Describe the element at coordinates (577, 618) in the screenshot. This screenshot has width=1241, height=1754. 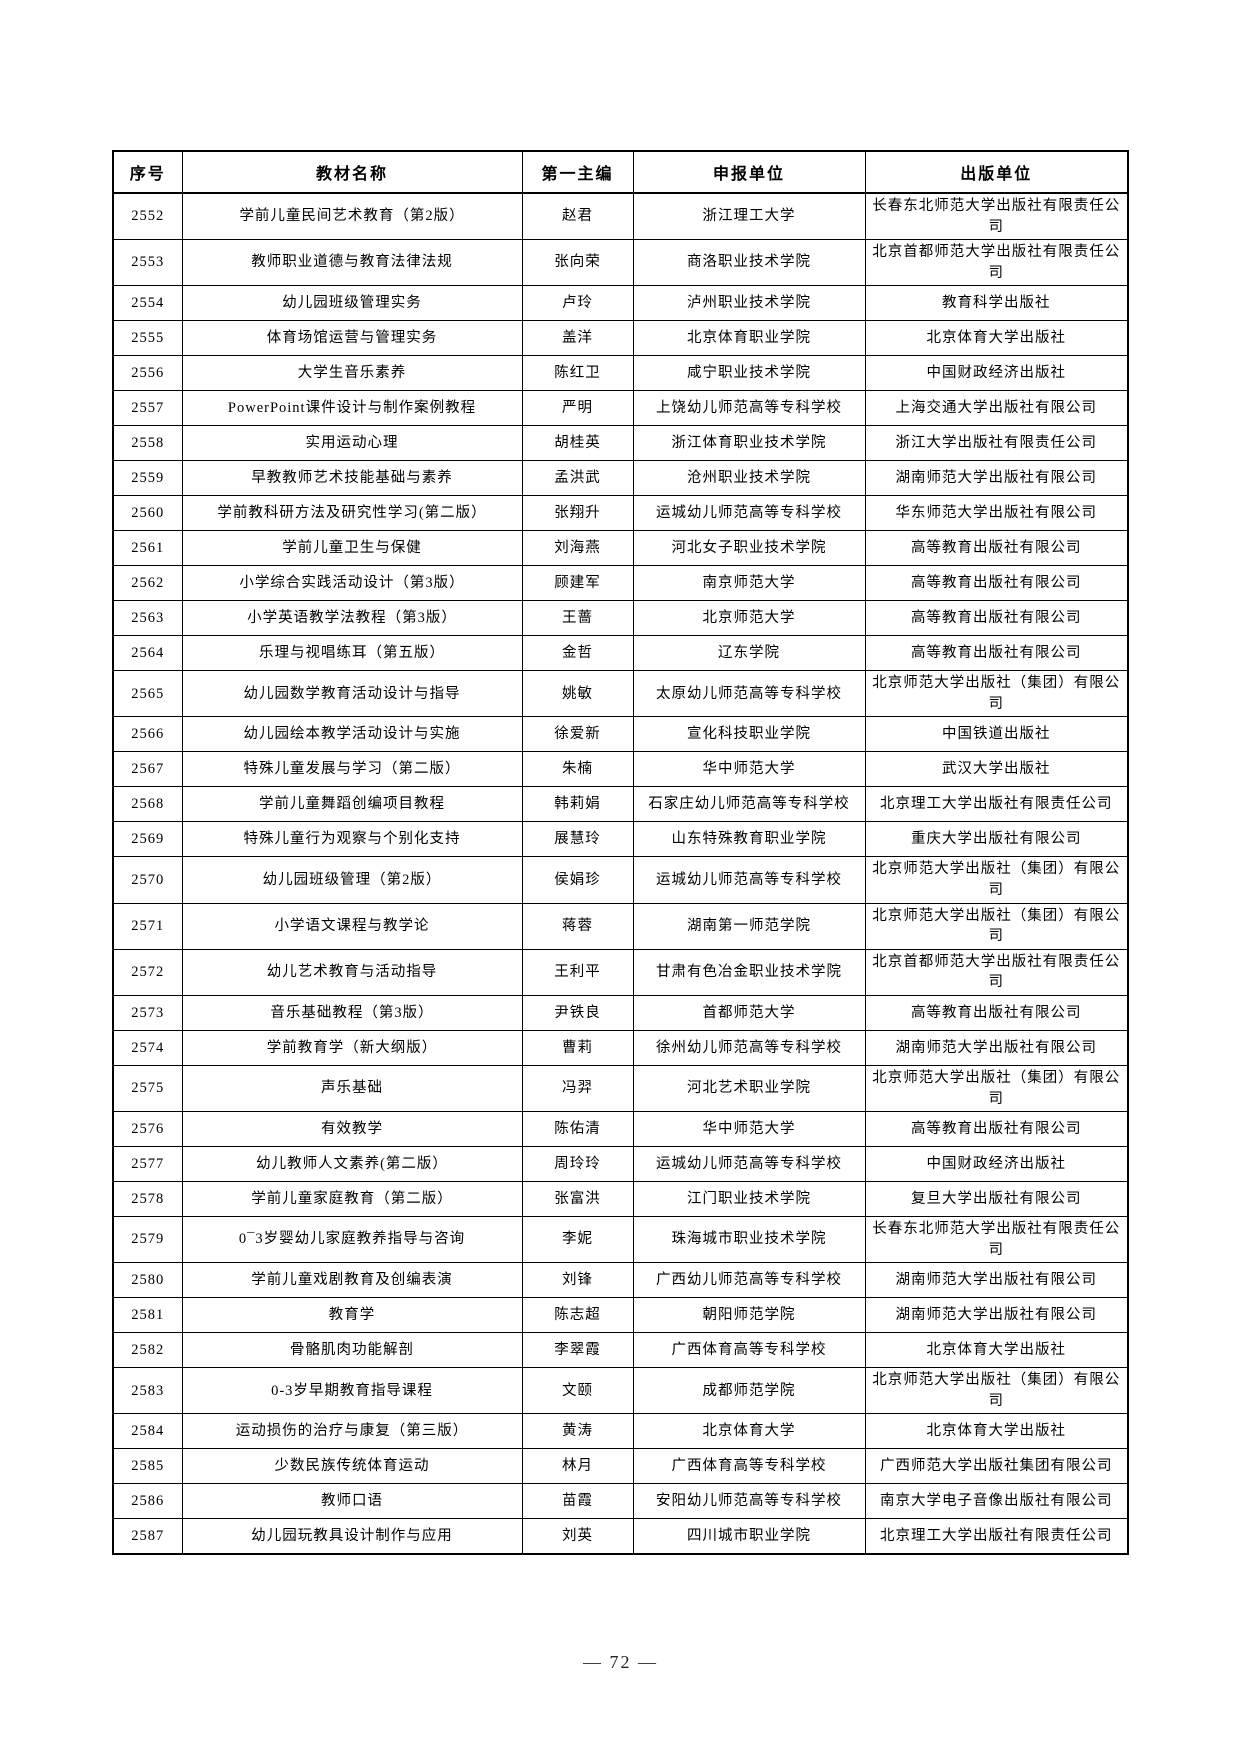
I see `cell-editor: 王蔷` at that location.